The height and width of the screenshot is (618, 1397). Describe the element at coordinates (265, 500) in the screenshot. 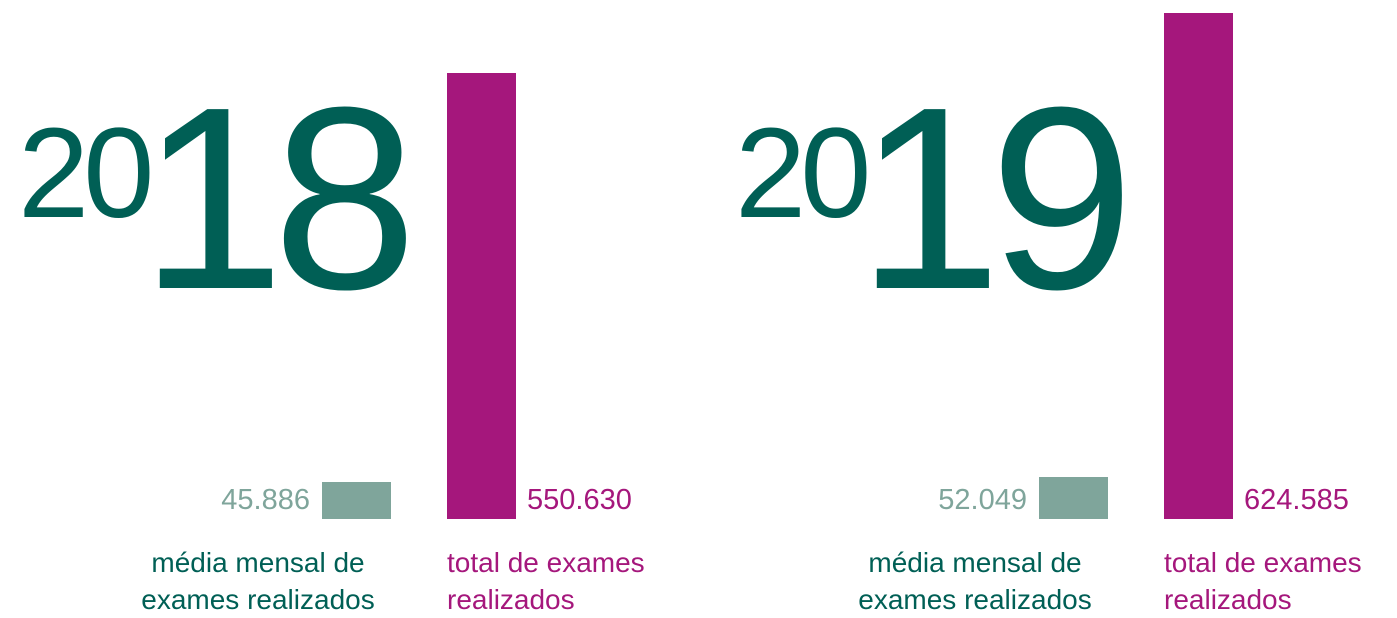

I see `value-label: 45.886` at that location.